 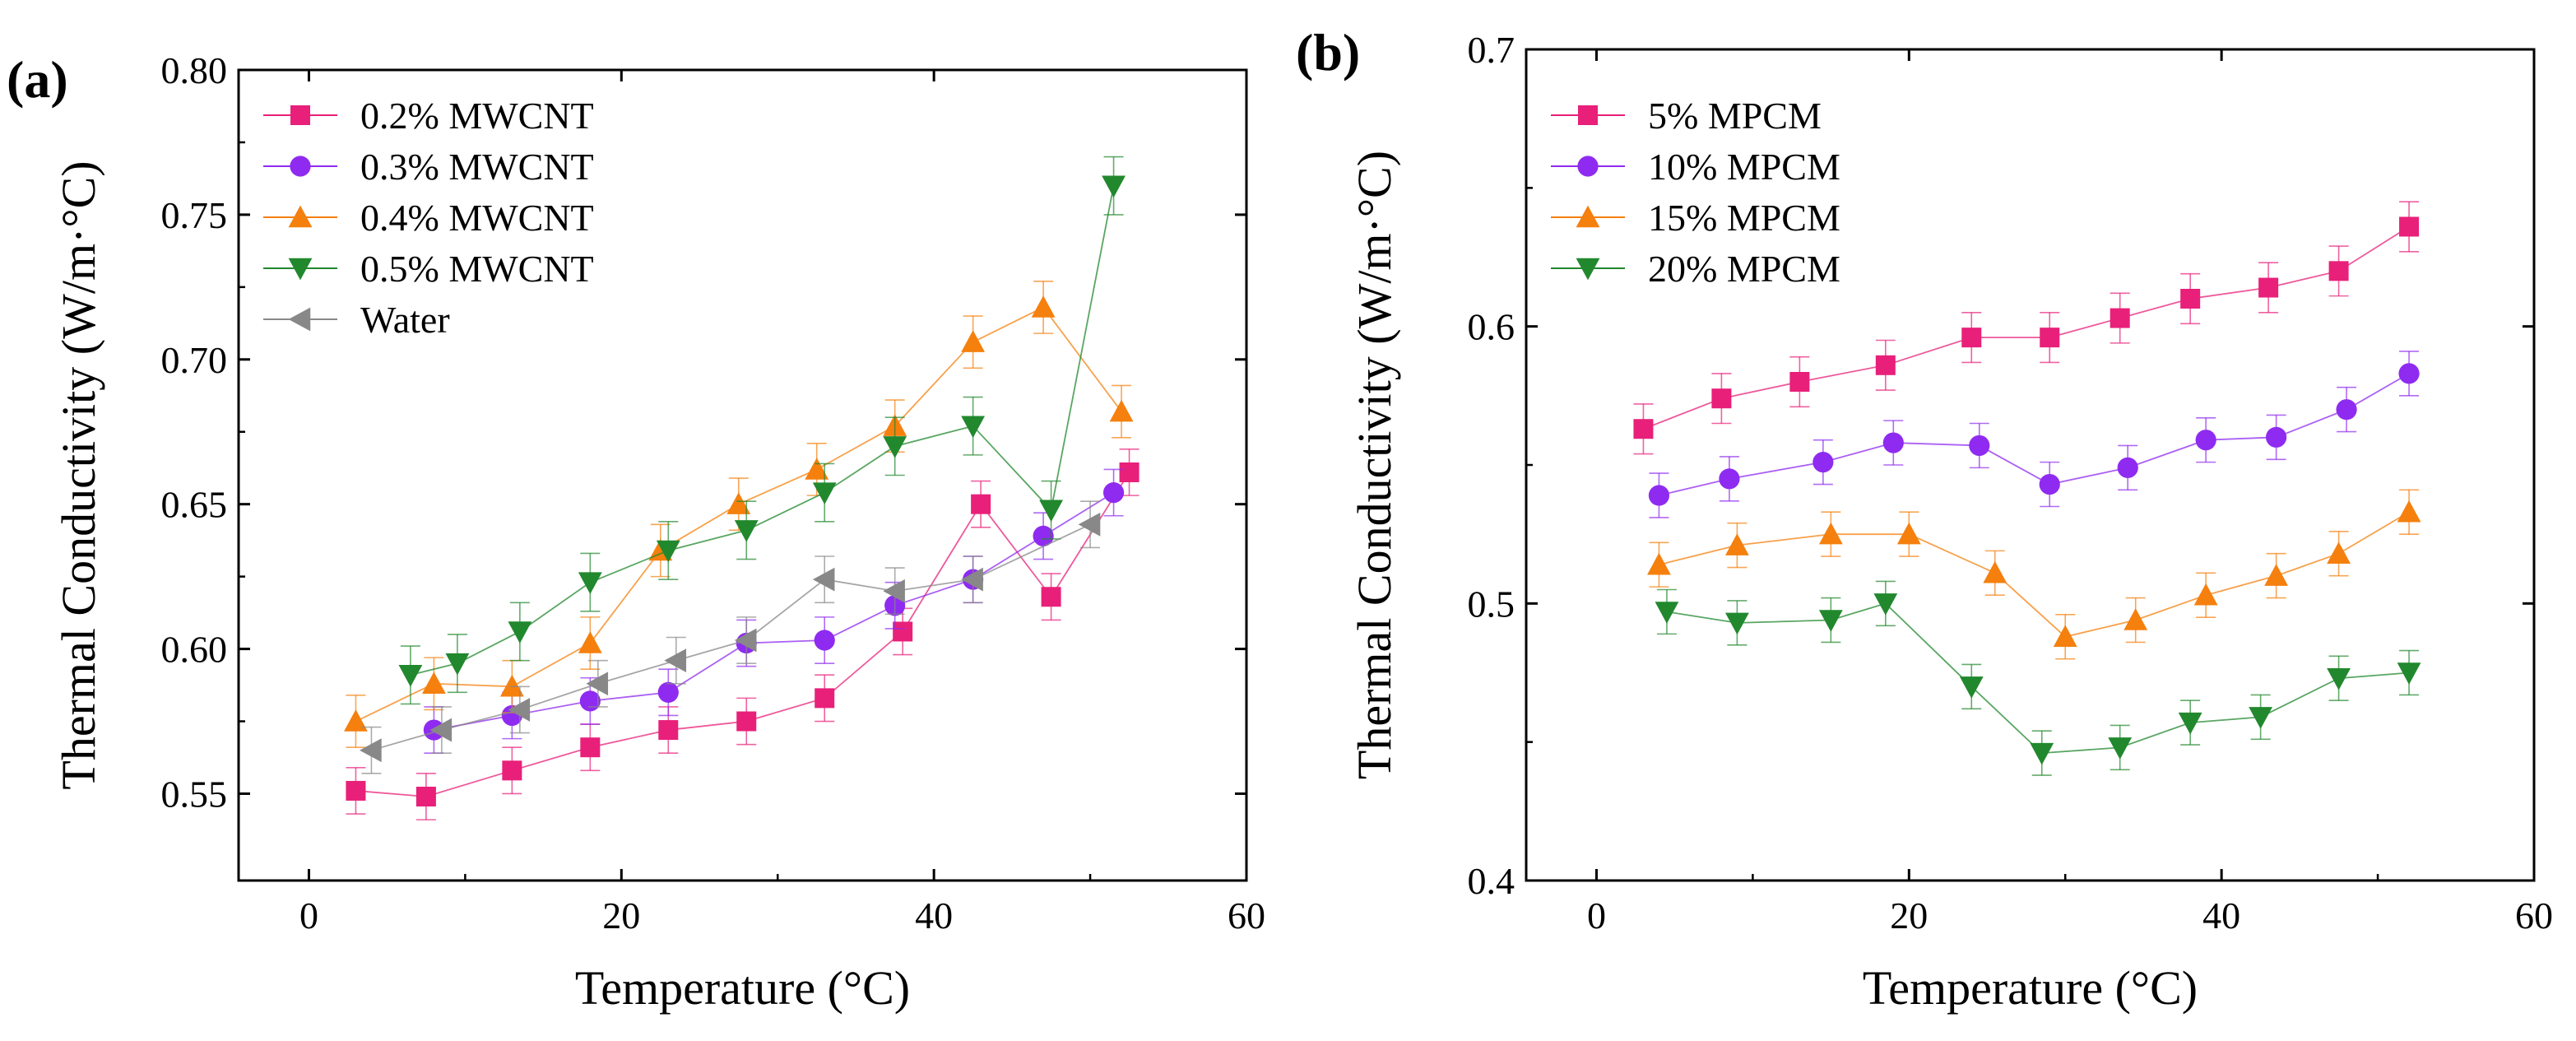 I want to click on y-tick-label: 0.55, so click(x=194, y=794).